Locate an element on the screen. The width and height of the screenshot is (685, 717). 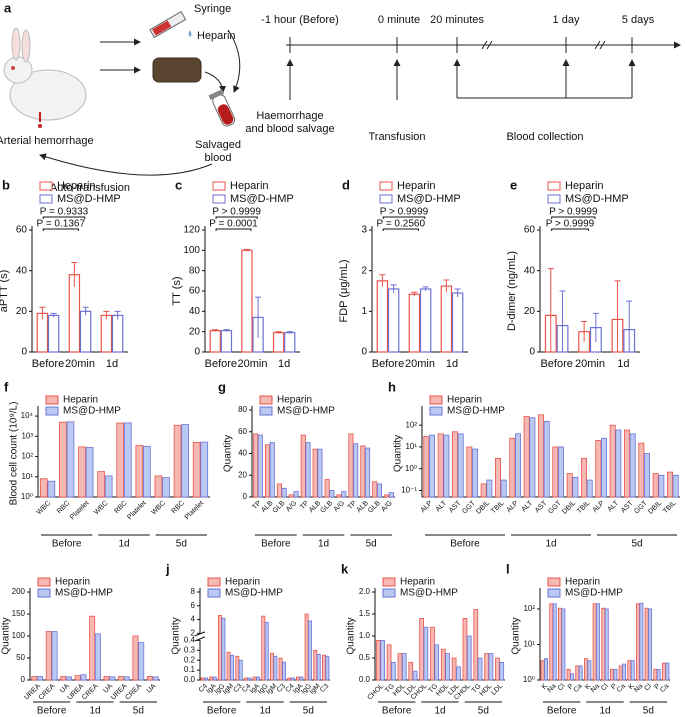
x-tick-label: WBC is located at coordinates (44, 508).